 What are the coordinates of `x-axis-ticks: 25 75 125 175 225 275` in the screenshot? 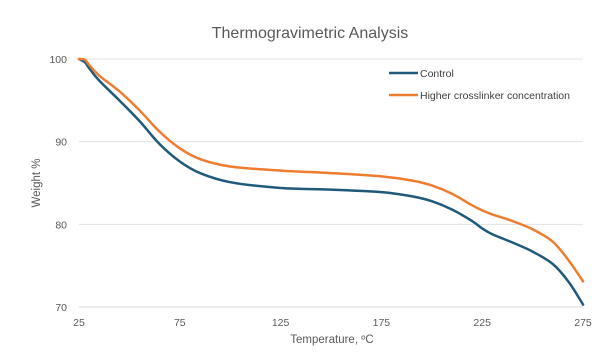 It's located at (332, 323).